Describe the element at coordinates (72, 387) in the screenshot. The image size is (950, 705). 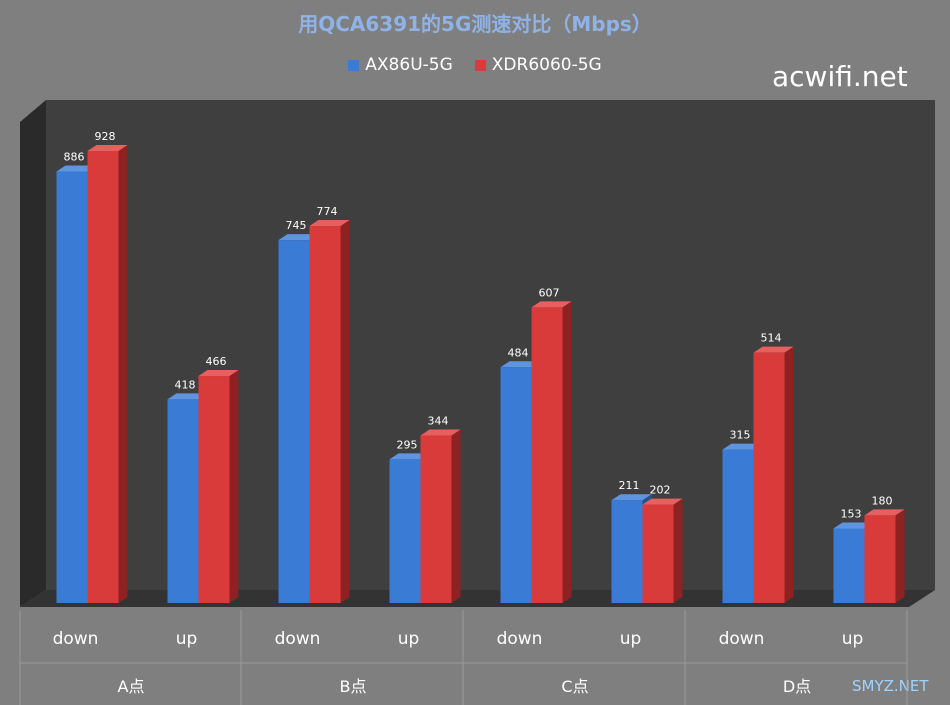
I see `bar-cat0-s0` at that location.